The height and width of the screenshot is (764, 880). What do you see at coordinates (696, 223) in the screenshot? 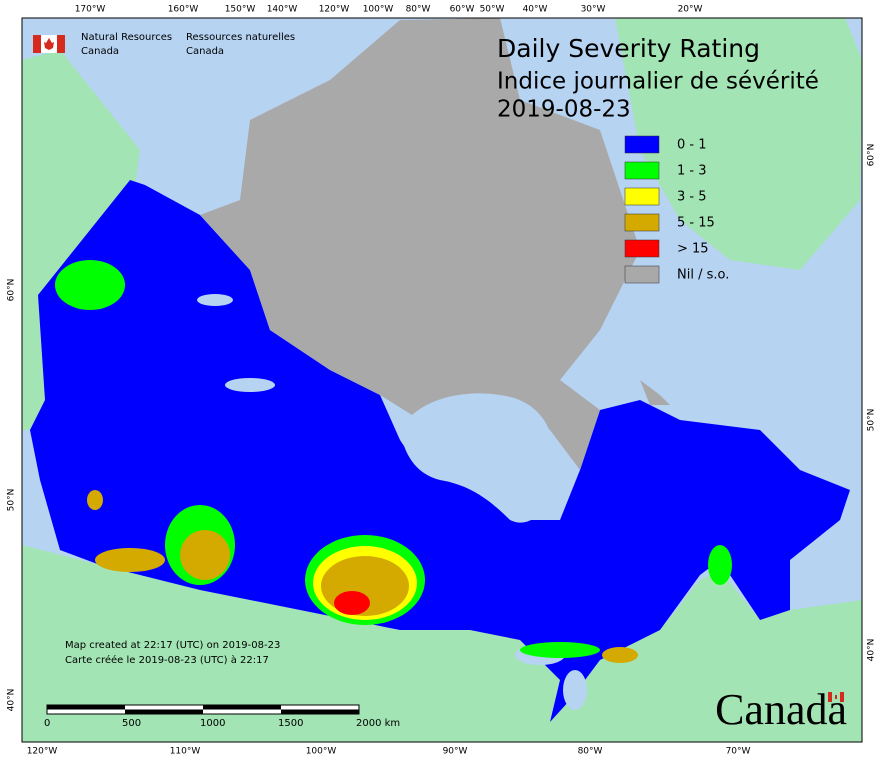
I see `legend-label: 5 - 15` at bounding box center [696, 223].